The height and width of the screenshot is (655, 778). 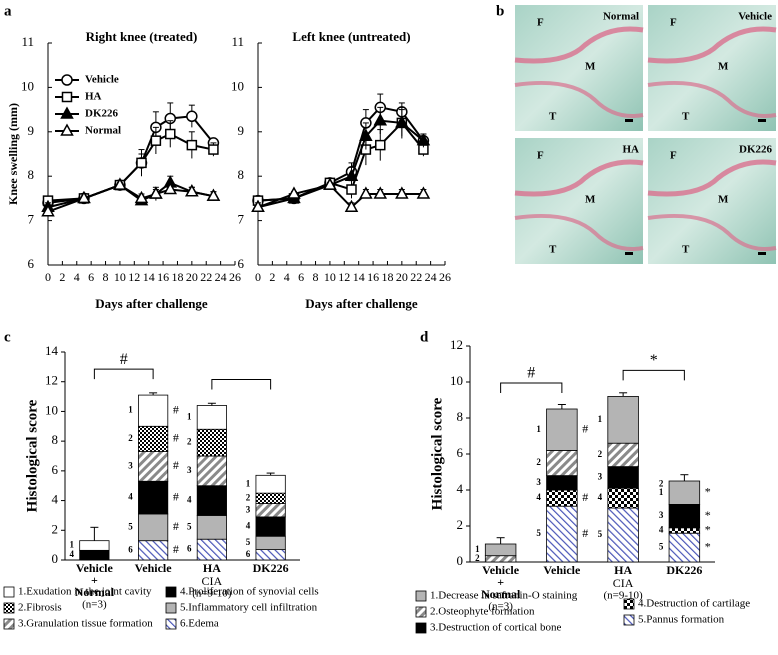 What do you see at coordinates (206, 277) in the screenshot?
I see `x-tick-label: 22` at bounding box center [206, 277].